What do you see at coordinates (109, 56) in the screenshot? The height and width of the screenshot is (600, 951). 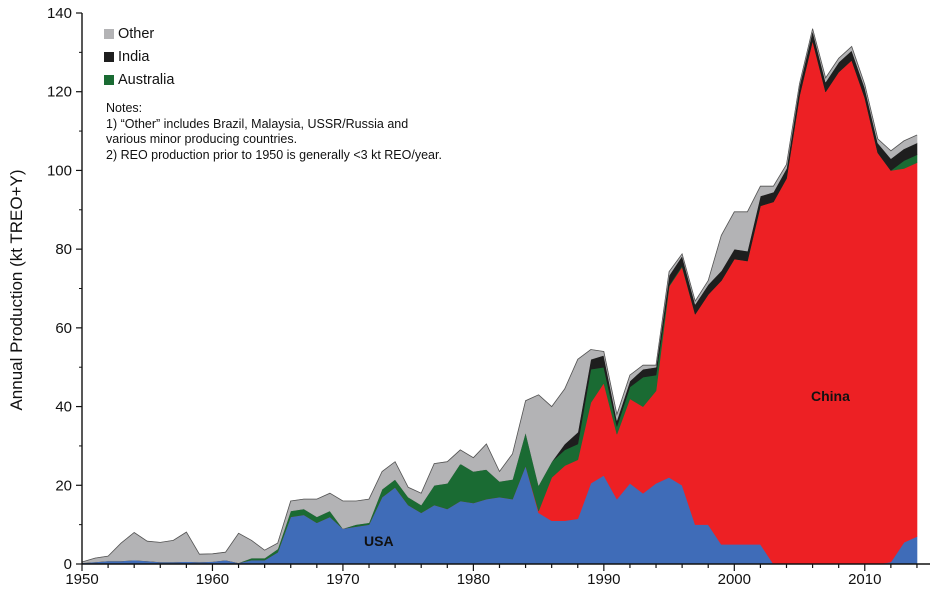 I see `legend-swatch-india` at bounding box center [109, 56].